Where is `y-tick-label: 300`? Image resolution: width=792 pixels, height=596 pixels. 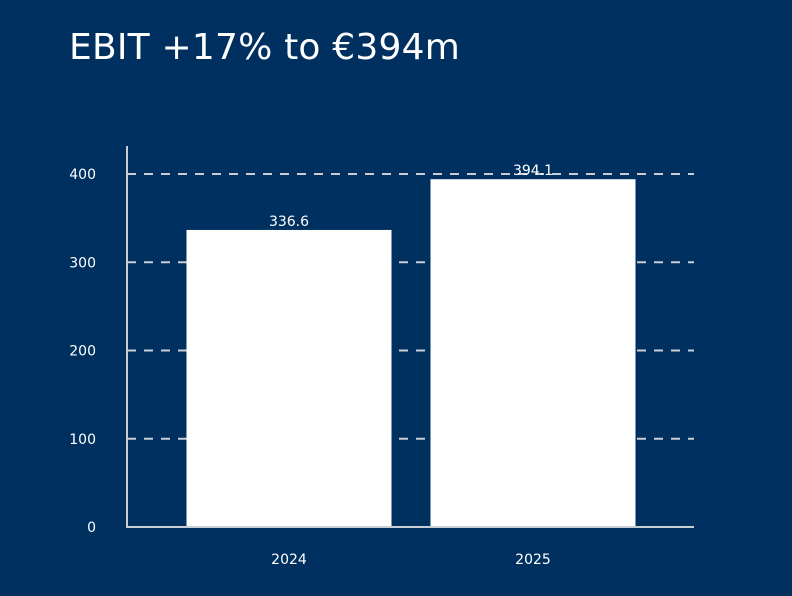
y-tick-label: 300 is located at coordinates (82, 263).